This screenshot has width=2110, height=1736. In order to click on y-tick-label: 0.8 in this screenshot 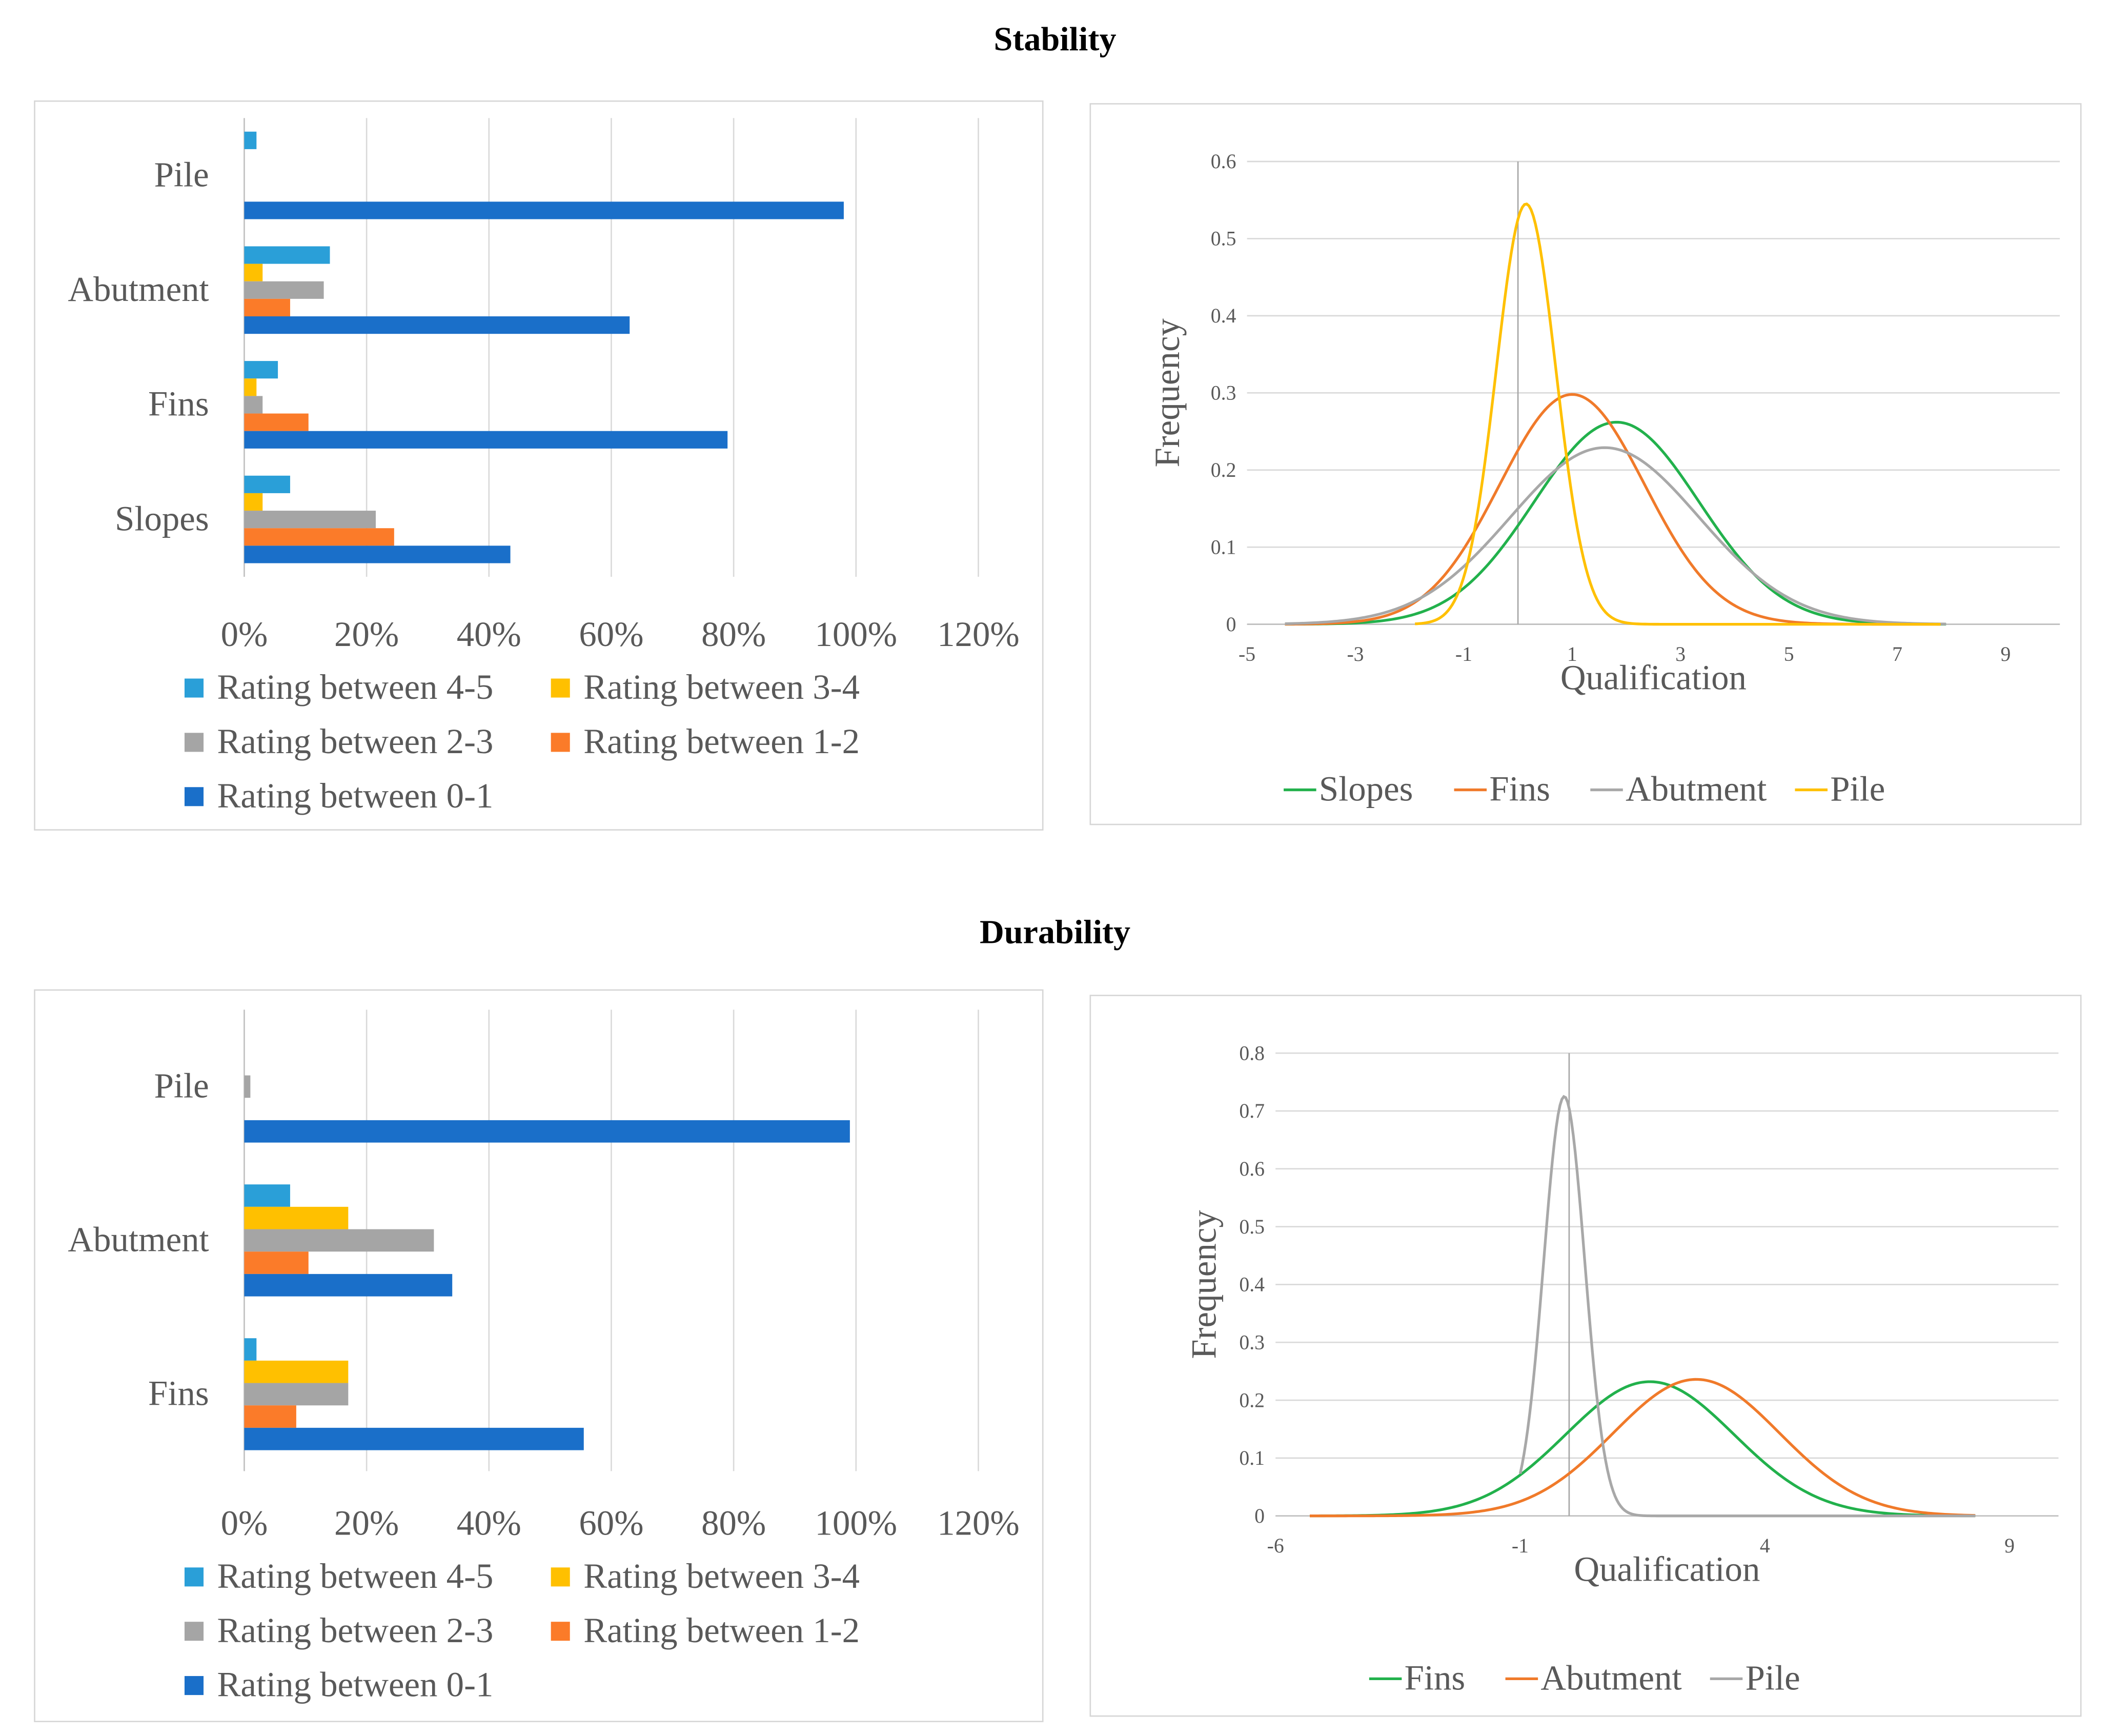, I will do `click(1252, 1053)`.